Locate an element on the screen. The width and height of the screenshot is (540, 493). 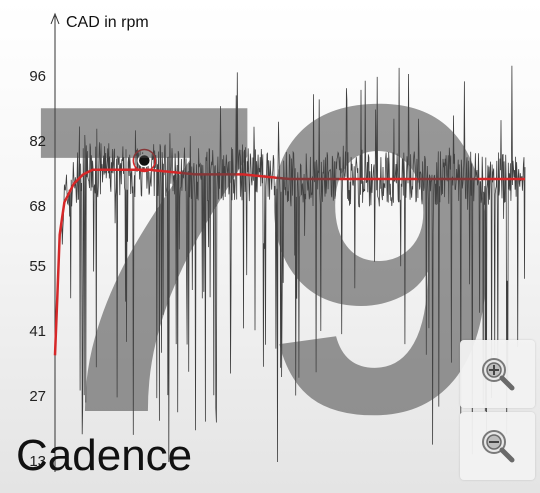
zoom-in-icon is located at coordinates (497, 374).